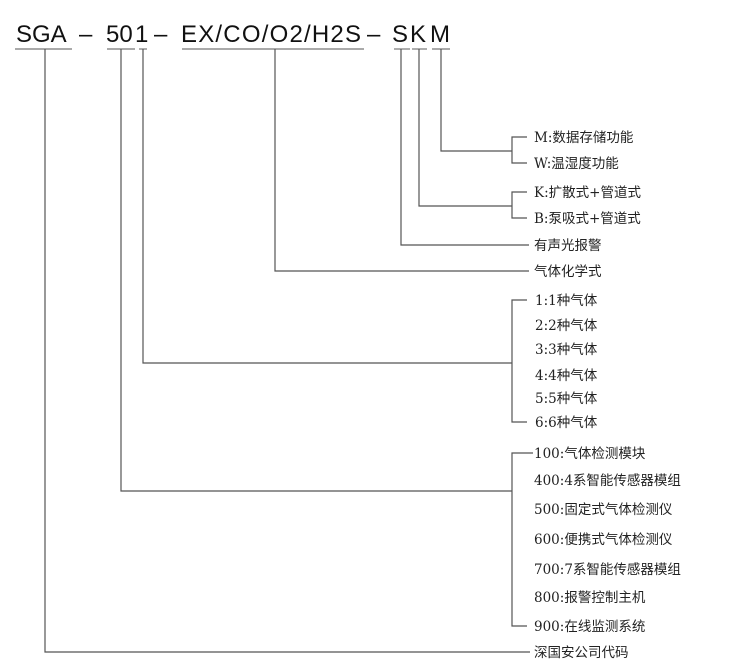 The height and width of the screenshot is (671, 732). What do you see at coordinates (607, 480) in the screenshot?
I see `series-item: 400:4系智能传感器模组` at bounding box center [607, 480].